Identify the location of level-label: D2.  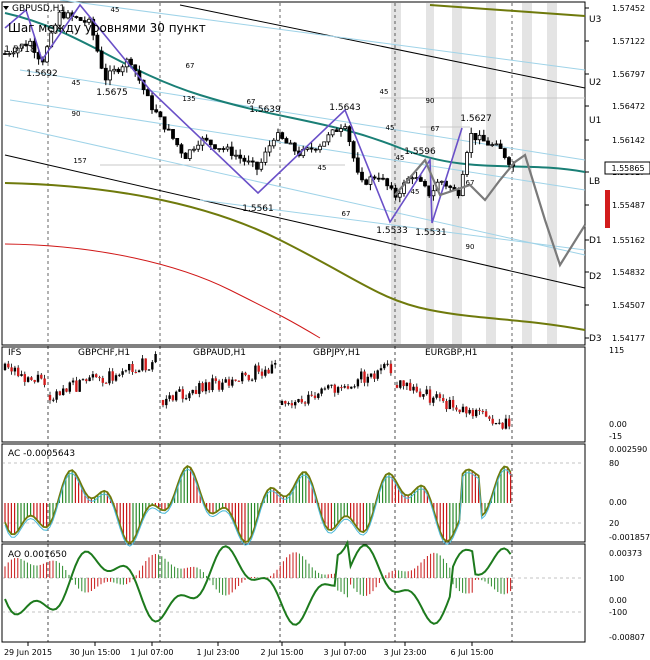
(595, 277).